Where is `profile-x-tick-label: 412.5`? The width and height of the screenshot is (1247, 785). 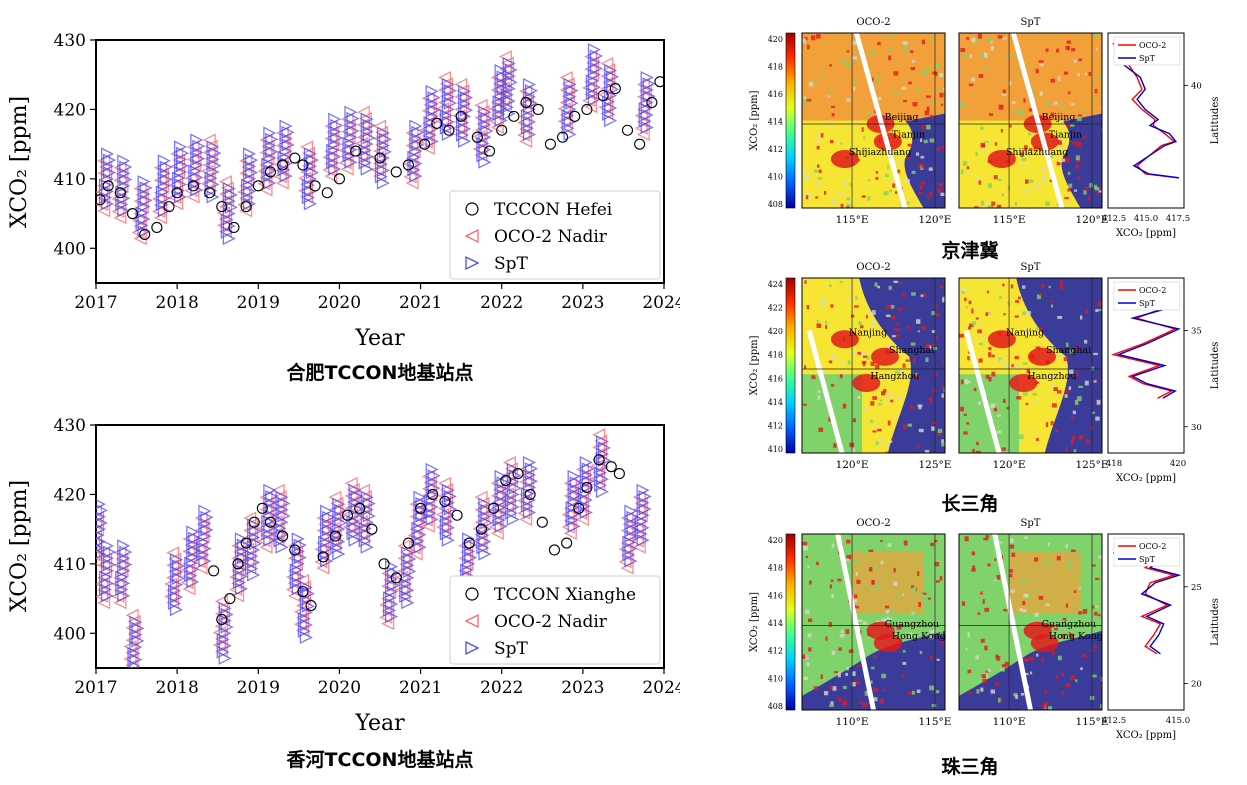
profile-x-tick-label: 412.5 is located at coordinates (1114, 721).